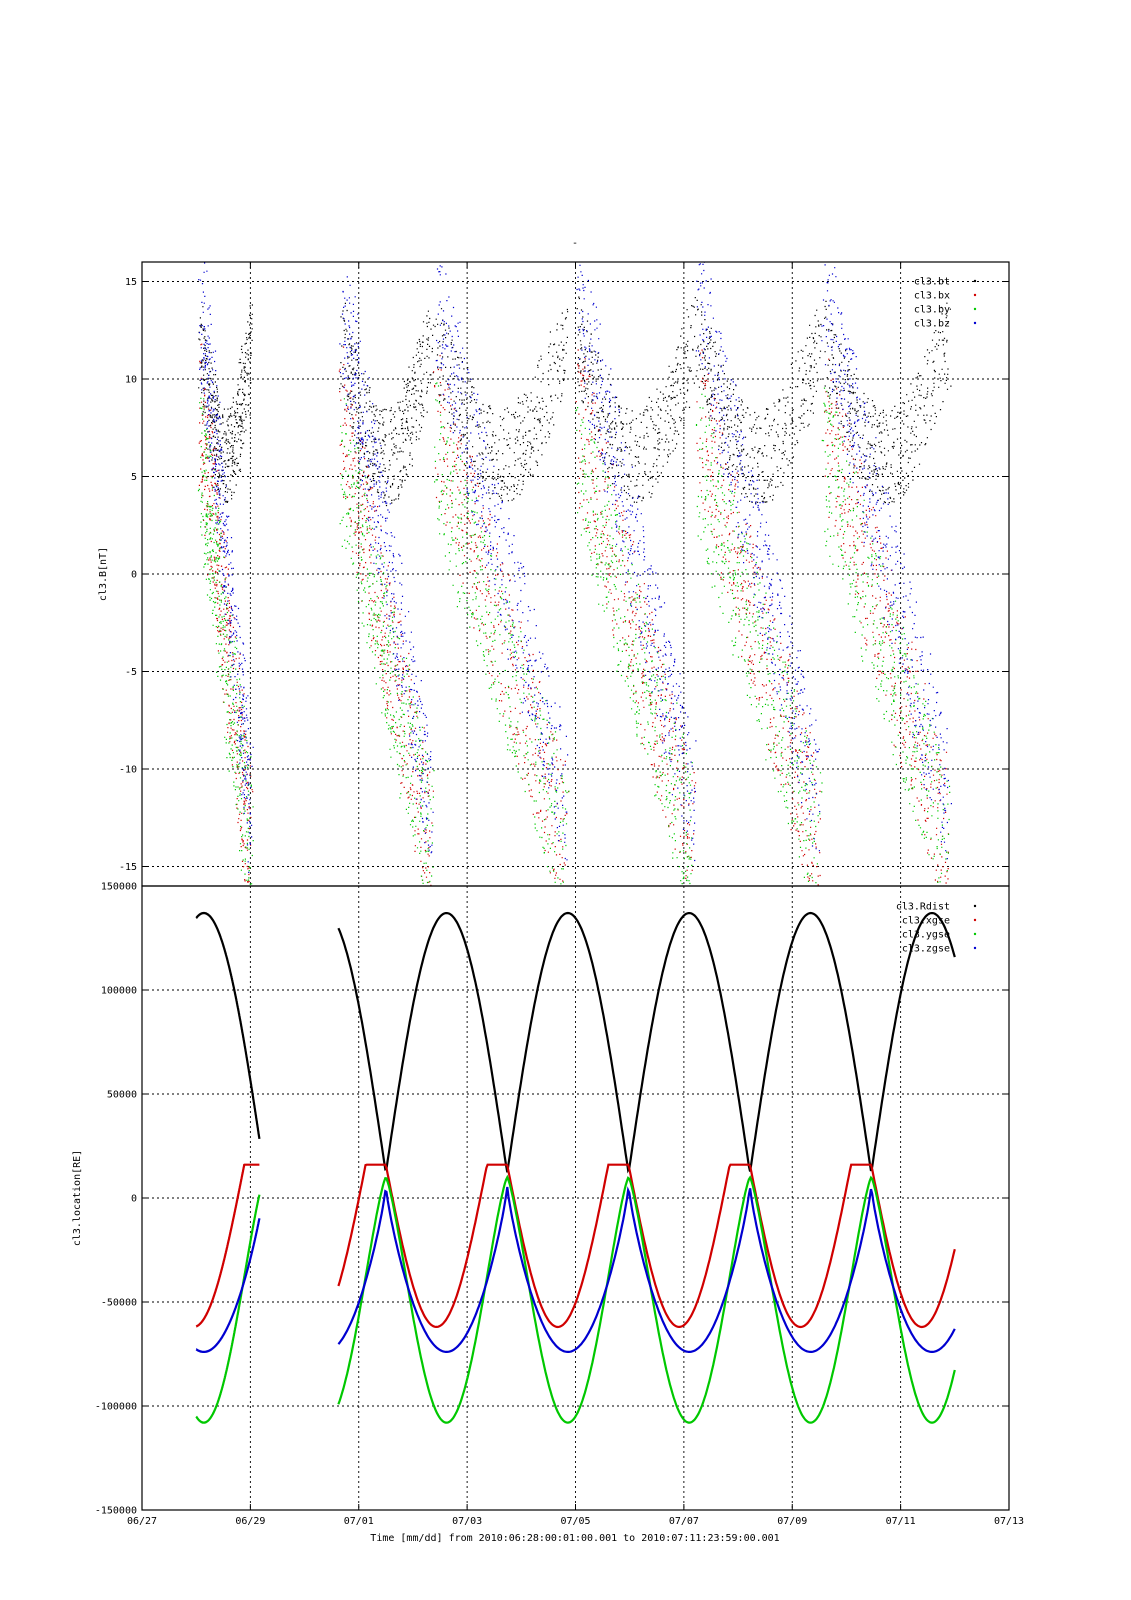 This screenshot has width=1131, height=1600. What do you see at coordinates (119, 991) in the screenshot?
I see `bottom-y-tick-label: 100000` at bounding box center [119, 991].